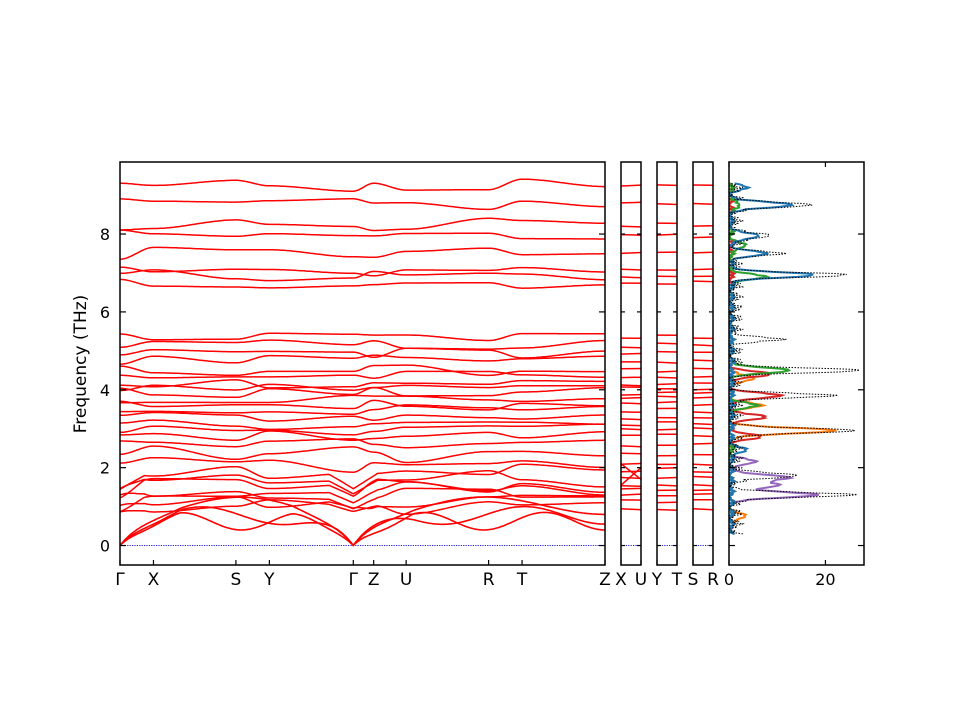 The width and height of the screenshot is (960, 720). I want to click on x-tick-label: X, so click(154, 580).